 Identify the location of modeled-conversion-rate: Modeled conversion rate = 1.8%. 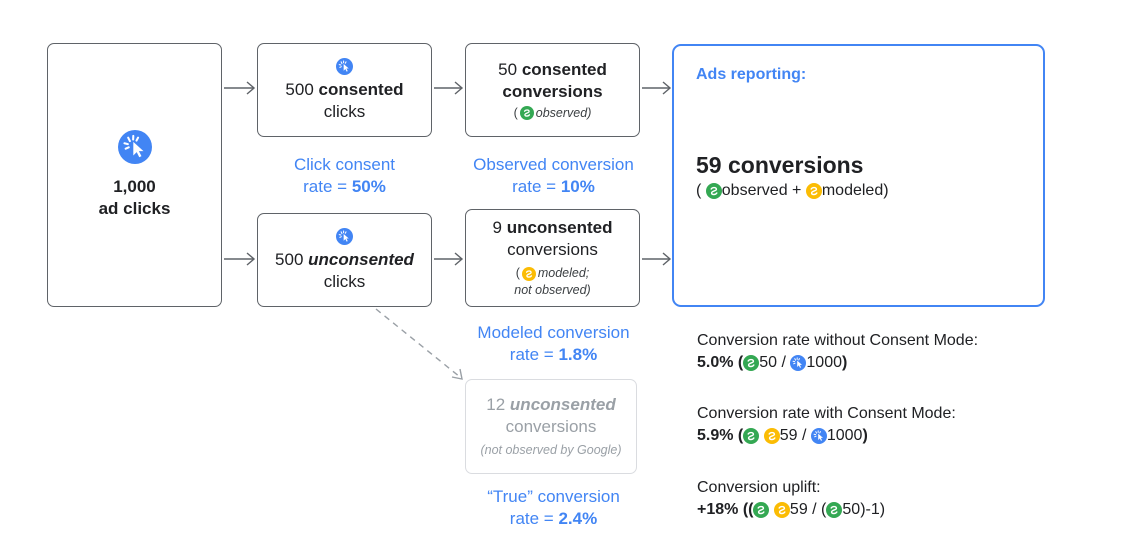
(553, 344).